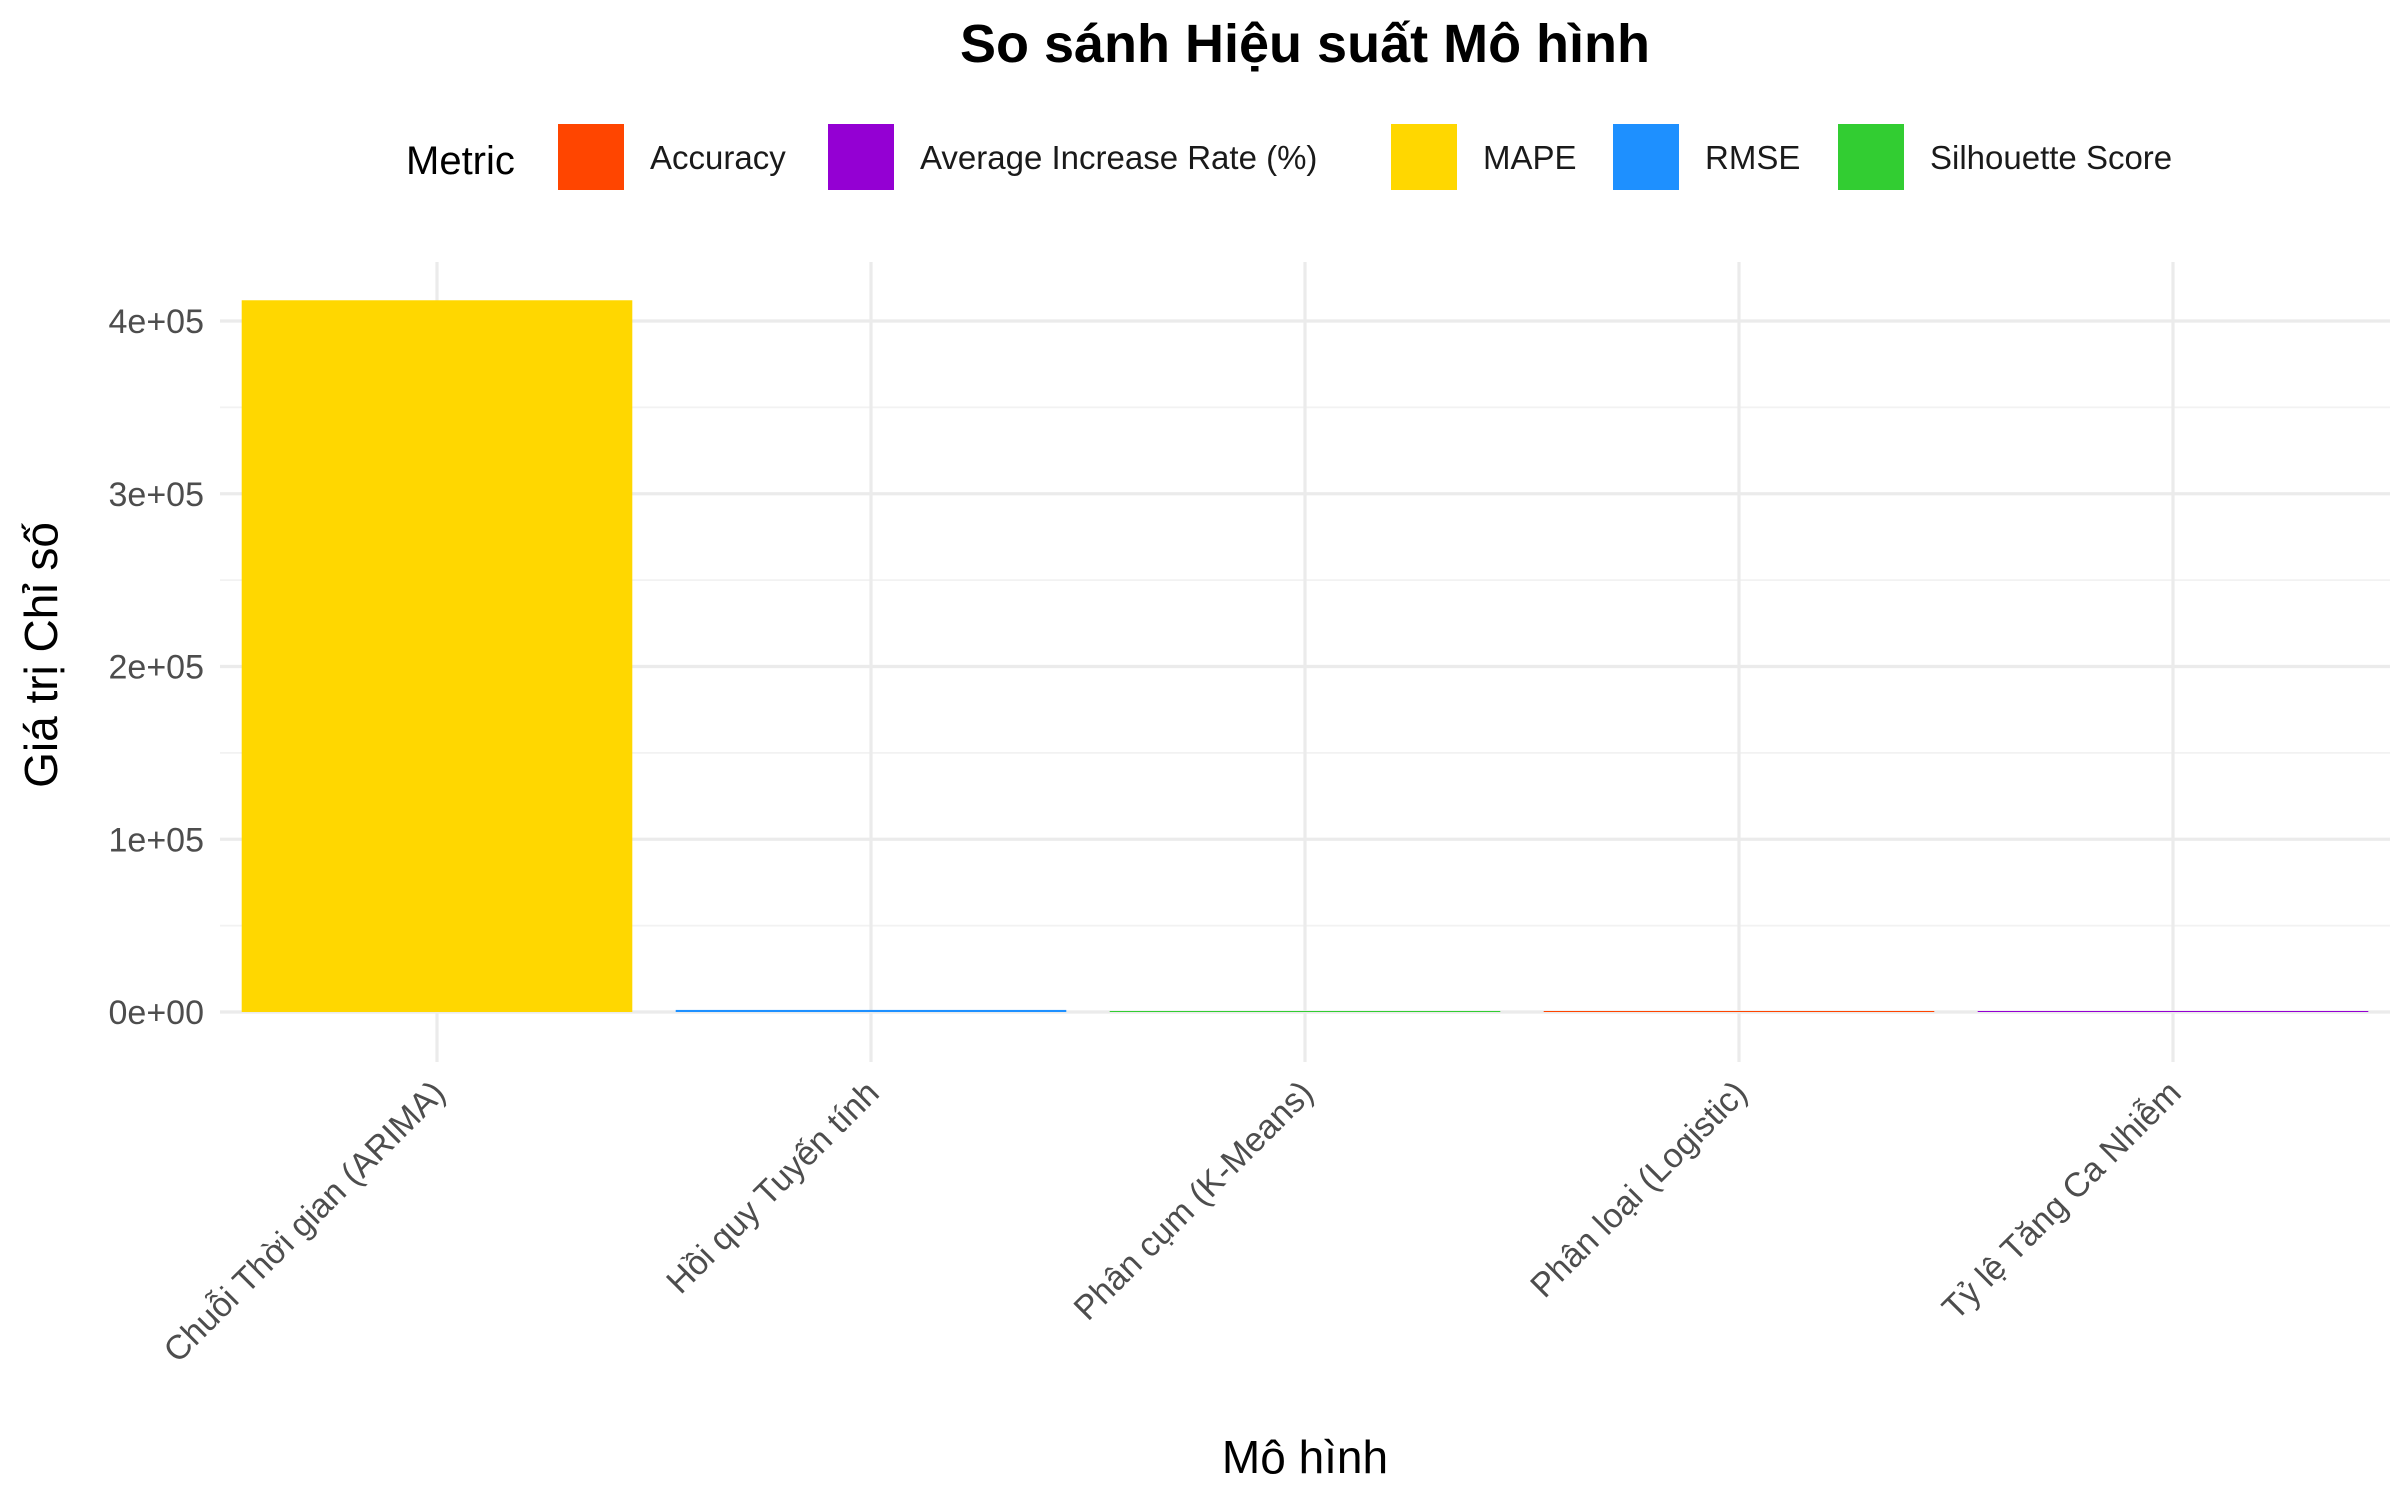  Describe the element at coordinates (157, 495) in the screenshot. I see `y-tick-label: 3e+05` at that location.